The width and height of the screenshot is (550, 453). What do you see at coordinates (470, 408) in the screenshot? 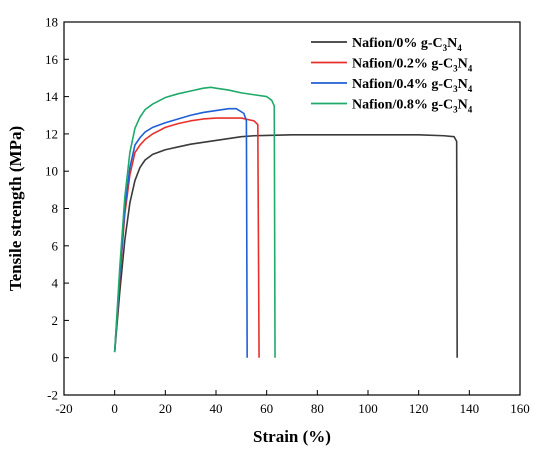
I see `x-tick-label: 140` at bounding box center [470, 408].